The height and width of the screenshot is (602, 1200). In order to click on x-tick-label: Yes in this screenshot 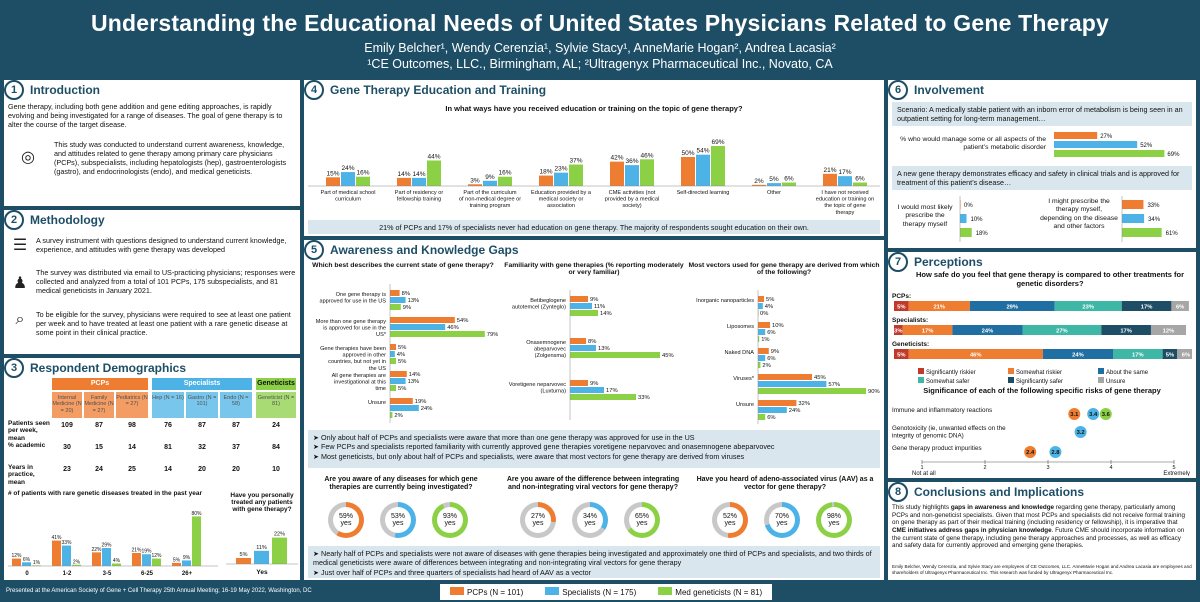, I will do `click(262, 572)`.